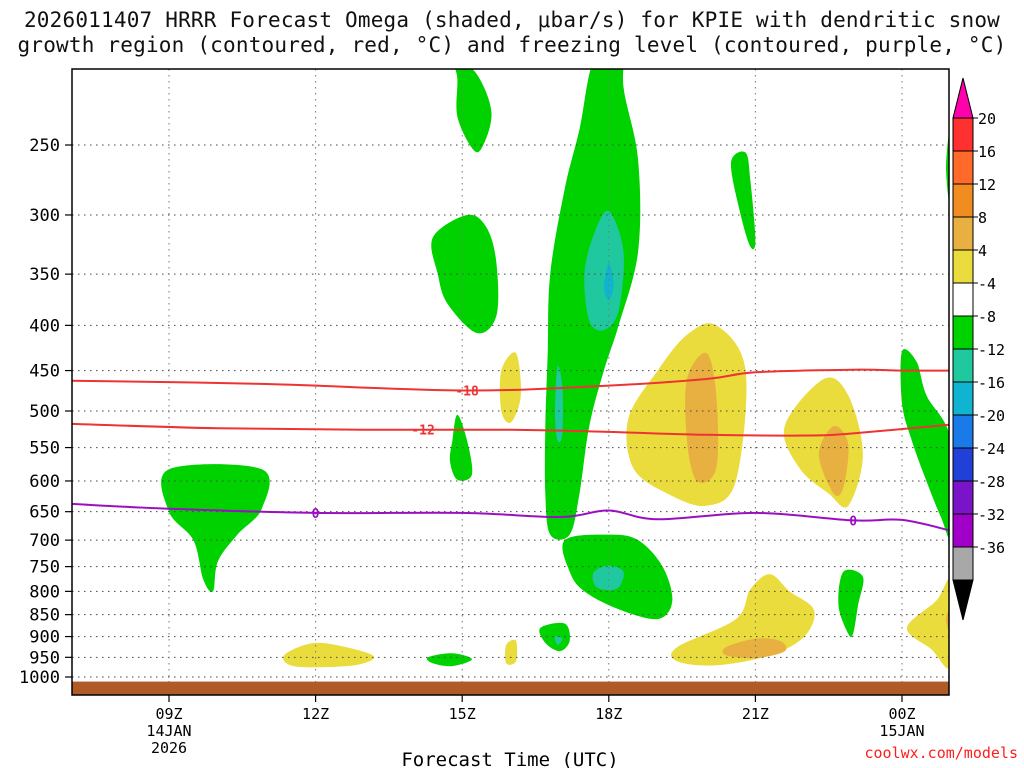  What do you see at coordinates (44, 326) in the screenshot?
I see `y-tick-label-400: 400` at bounding box center [44, 326].